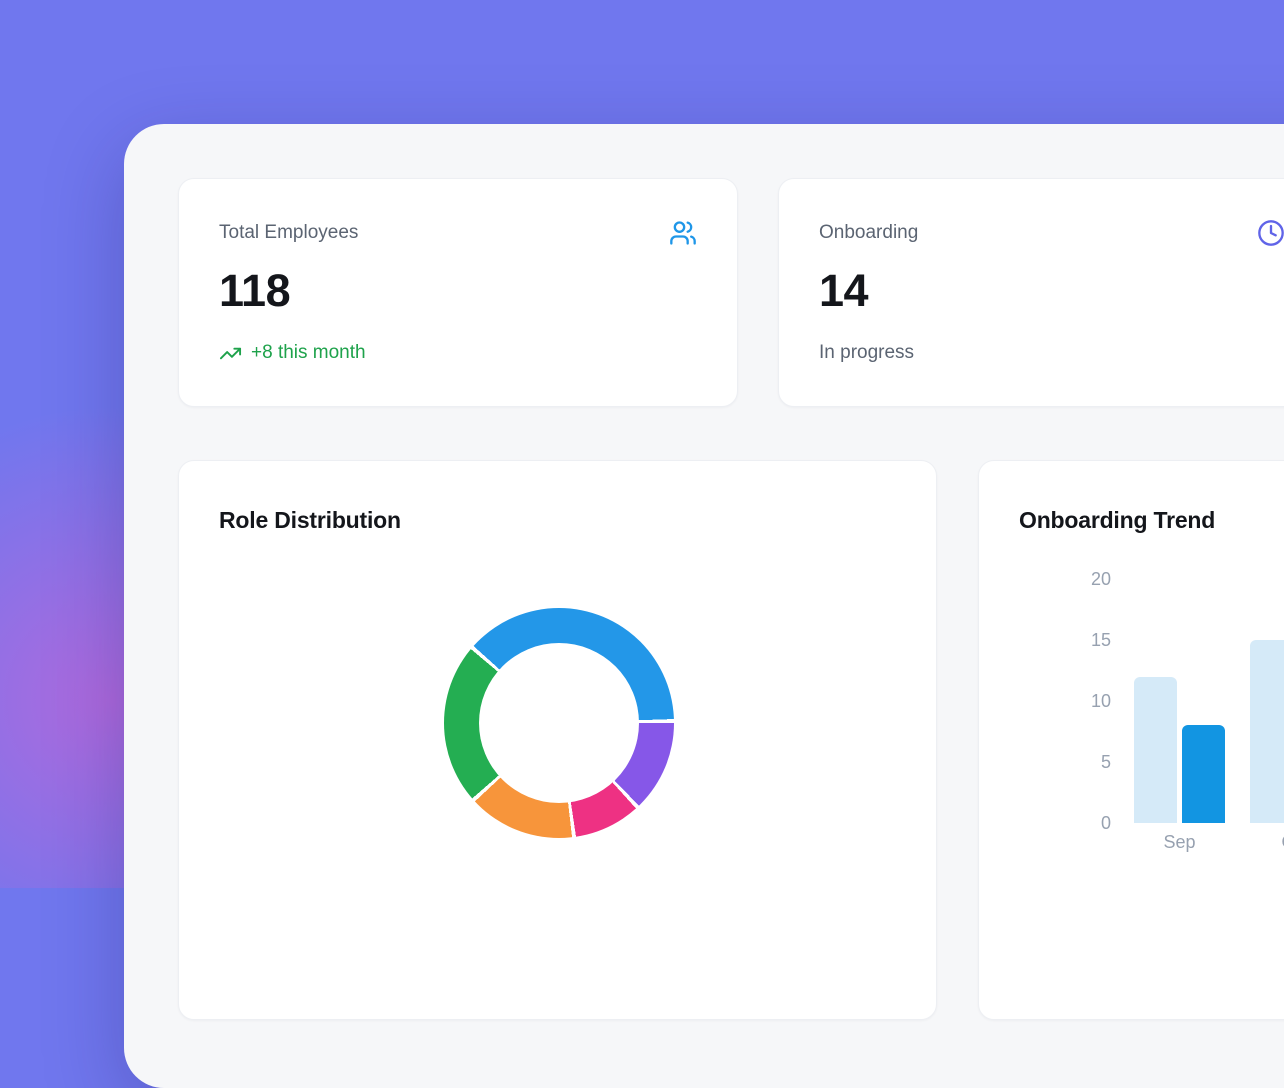 Image resolution: width=1284 pixels, height=1088 pixels. What do you see at coordinates (230, 353) in the screenshot?
I see `trending-up-icon` at bounding box center [230, 353].